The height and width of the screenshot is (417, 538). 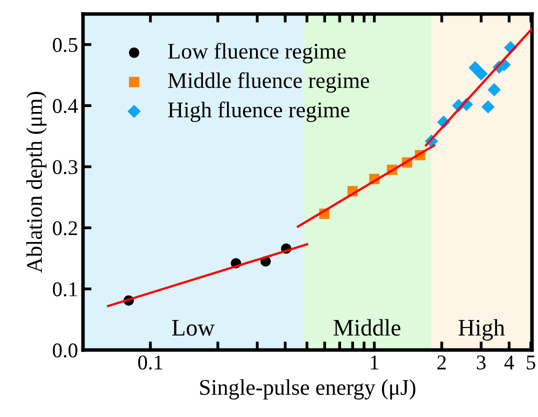 What do you see at coordinates (531, 363) in the screenshot?
I see `x-tick-label: 5` at bounding box center [531, 363].